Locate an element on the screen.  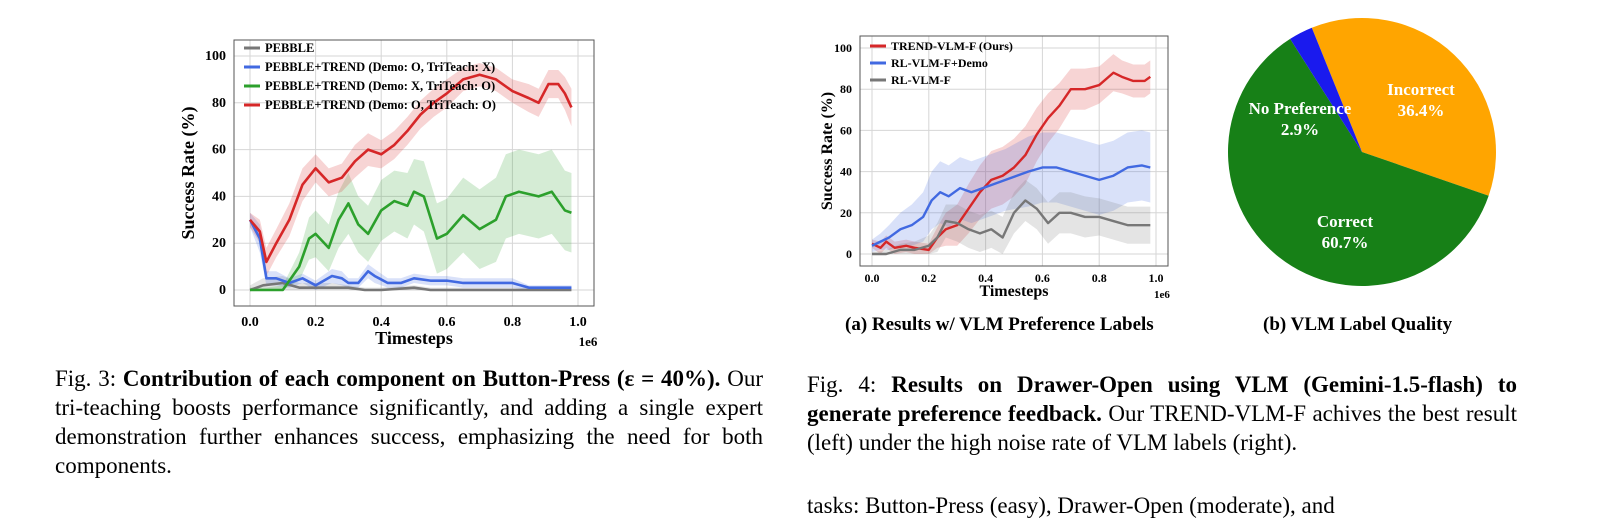
fig4a-series-0-line is located at coordinates (1011, 161).